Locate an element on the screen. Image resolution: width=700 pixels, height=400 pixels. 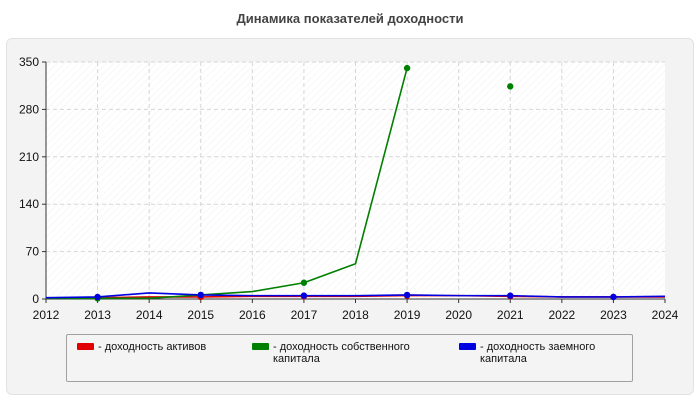
chart-title: Динамика показателей доходности is located at coordinates (350, 18).